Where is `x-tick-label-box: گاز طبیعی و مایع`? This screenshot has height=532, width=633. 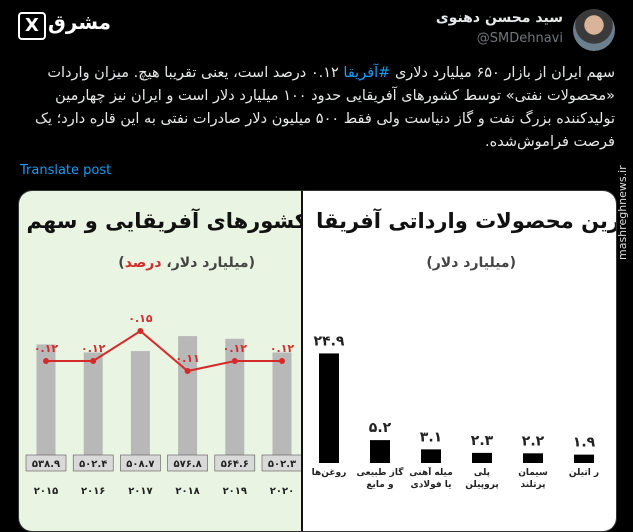 x-tick-label-box: گاز طبیعی و مایع is located at coordinates (380, 479).